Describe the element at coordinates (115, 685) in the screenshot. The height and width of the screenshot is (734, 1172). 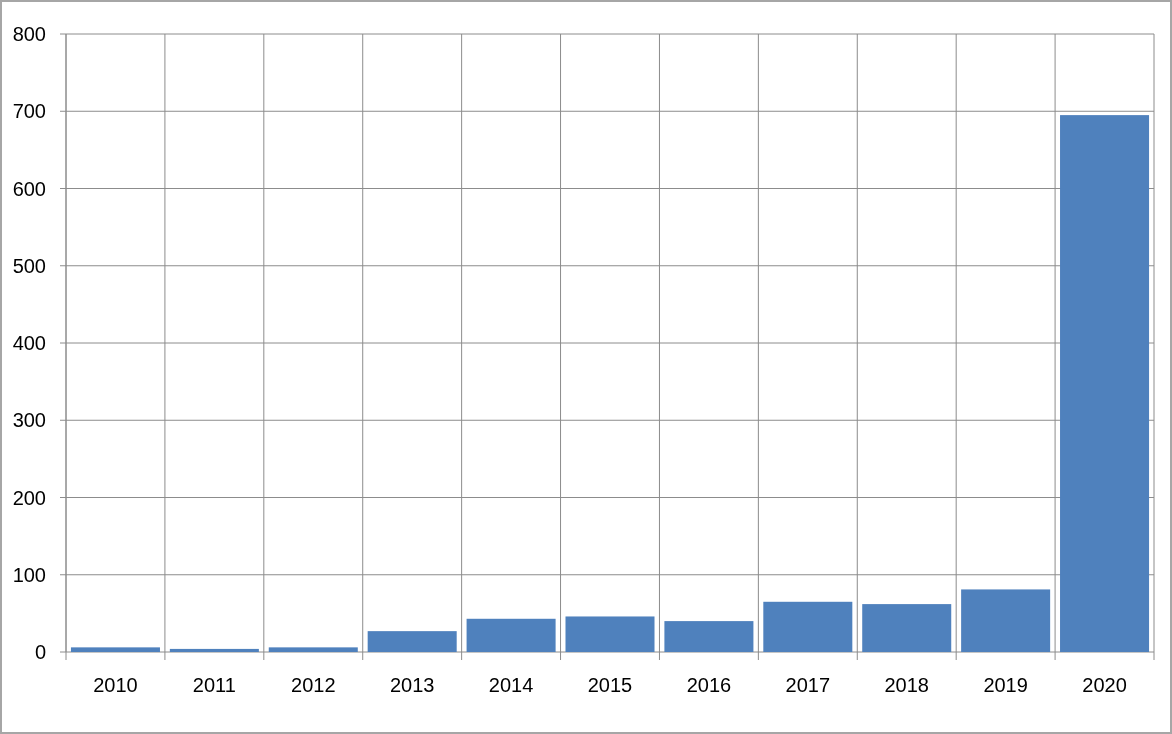
I see `x-tick-label: 2010` at that location.